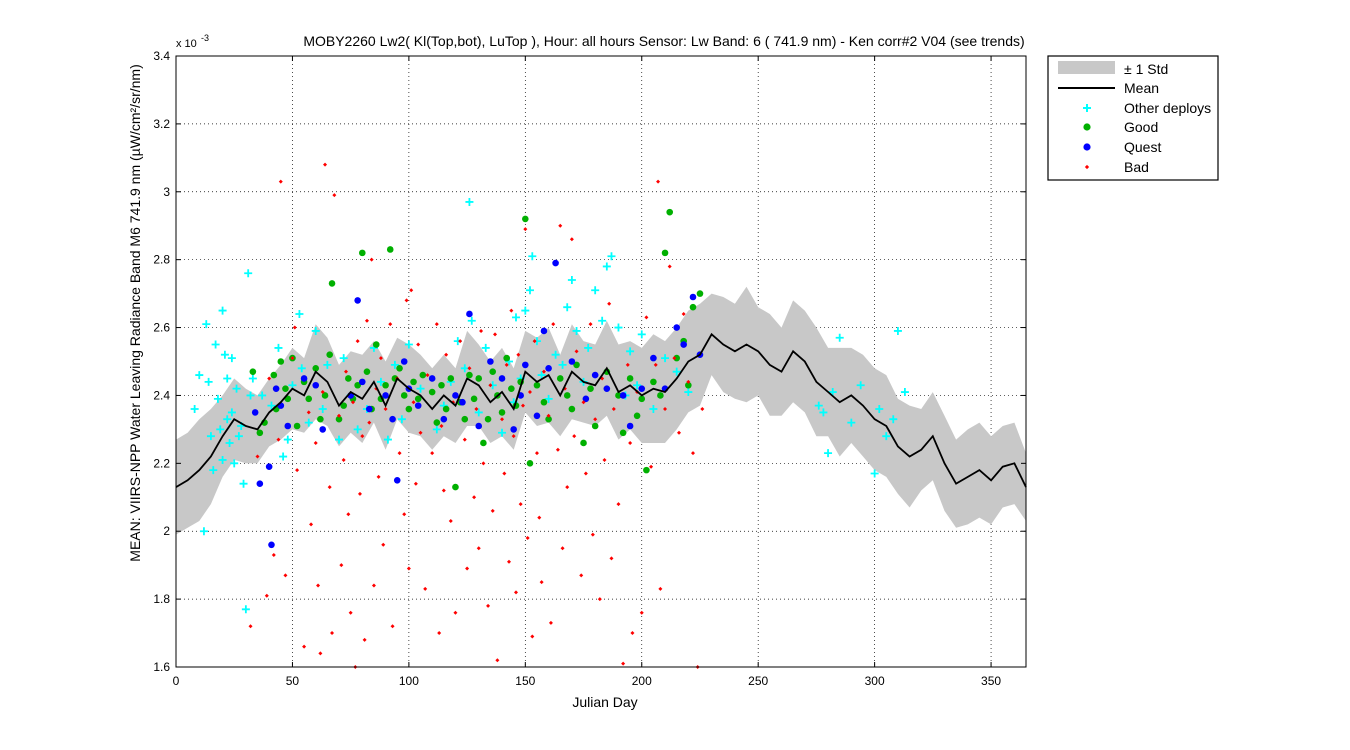 Image resolution: width=1350 pixels, height=750 pixels. What do you see at coordinates (1167, 108) in the screenshot?
I see `legend-other-label: Other deploys` at bounding box center [1167, 108].